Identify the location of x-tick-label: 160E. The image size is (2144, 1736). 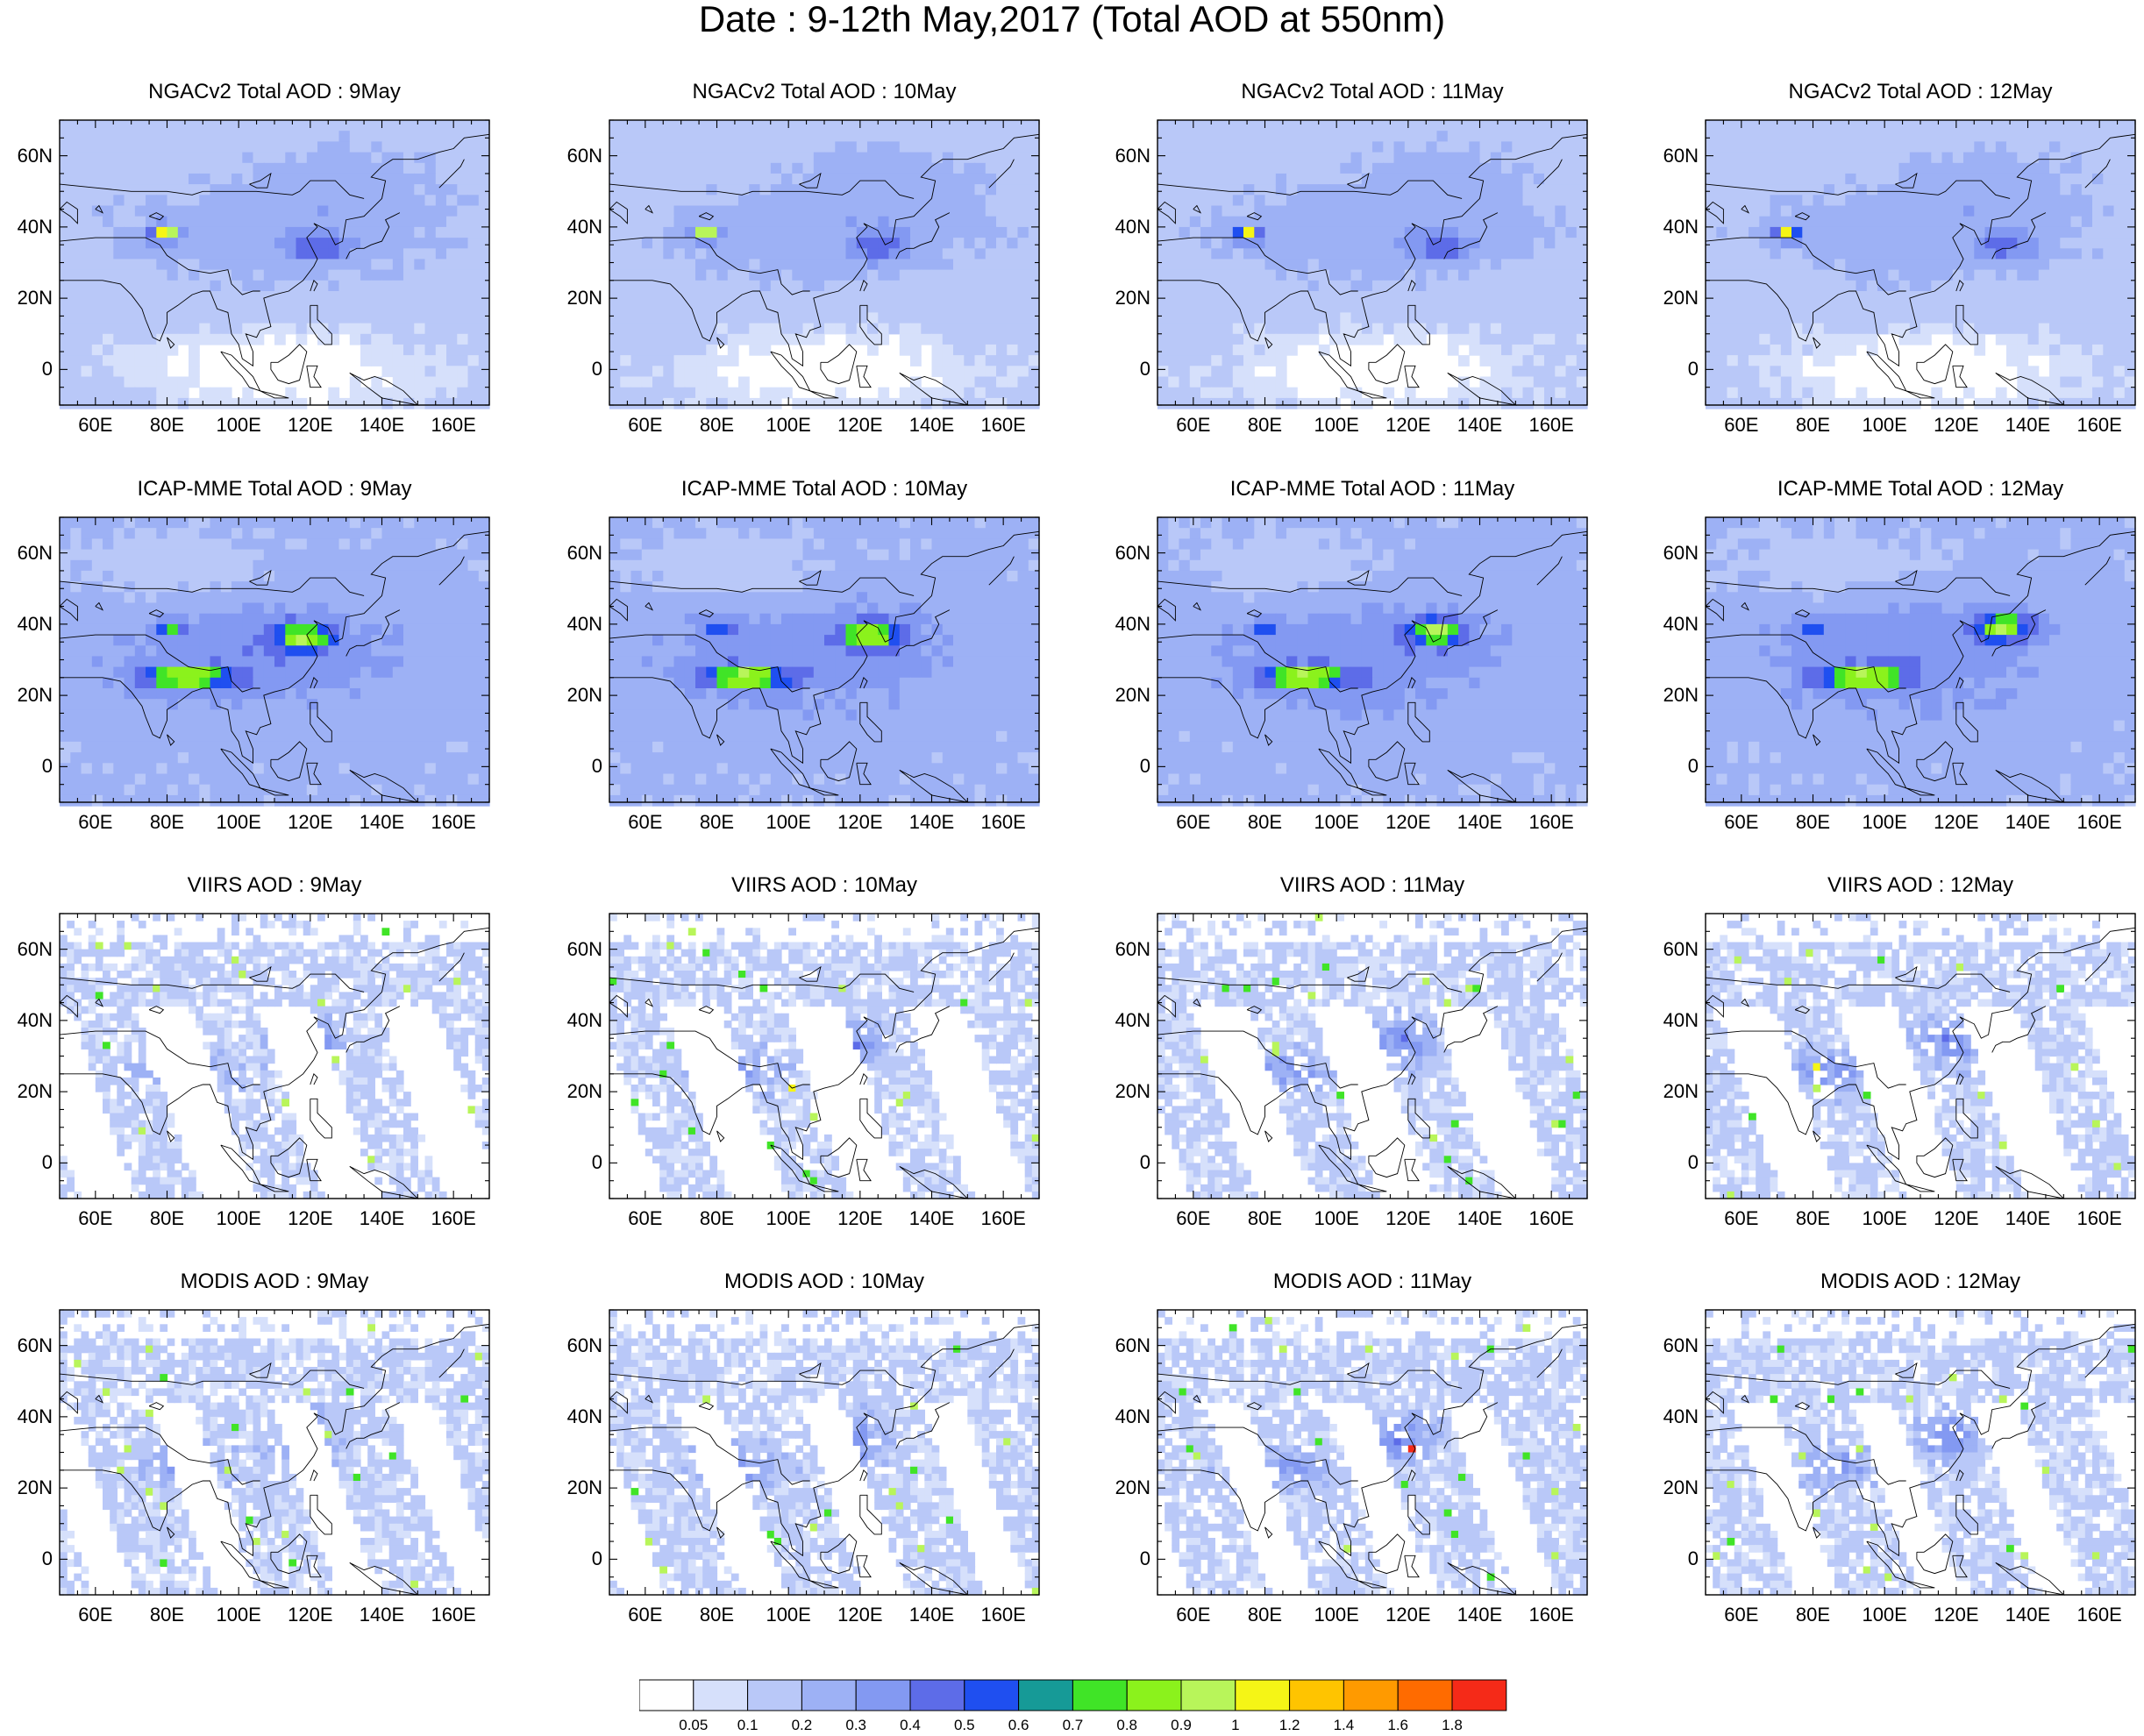
(2099, 425).